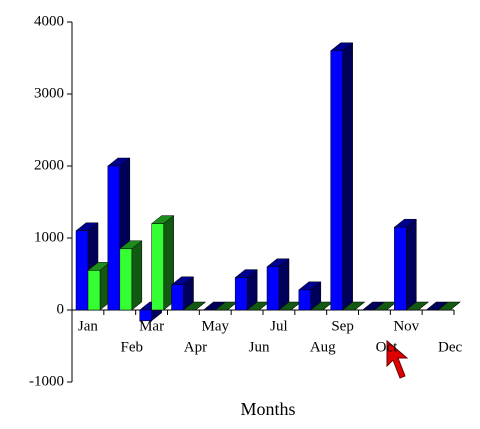 This screenshot has height=429, width=480. I want to click on x-axis-title: Months, so click(267, 409).